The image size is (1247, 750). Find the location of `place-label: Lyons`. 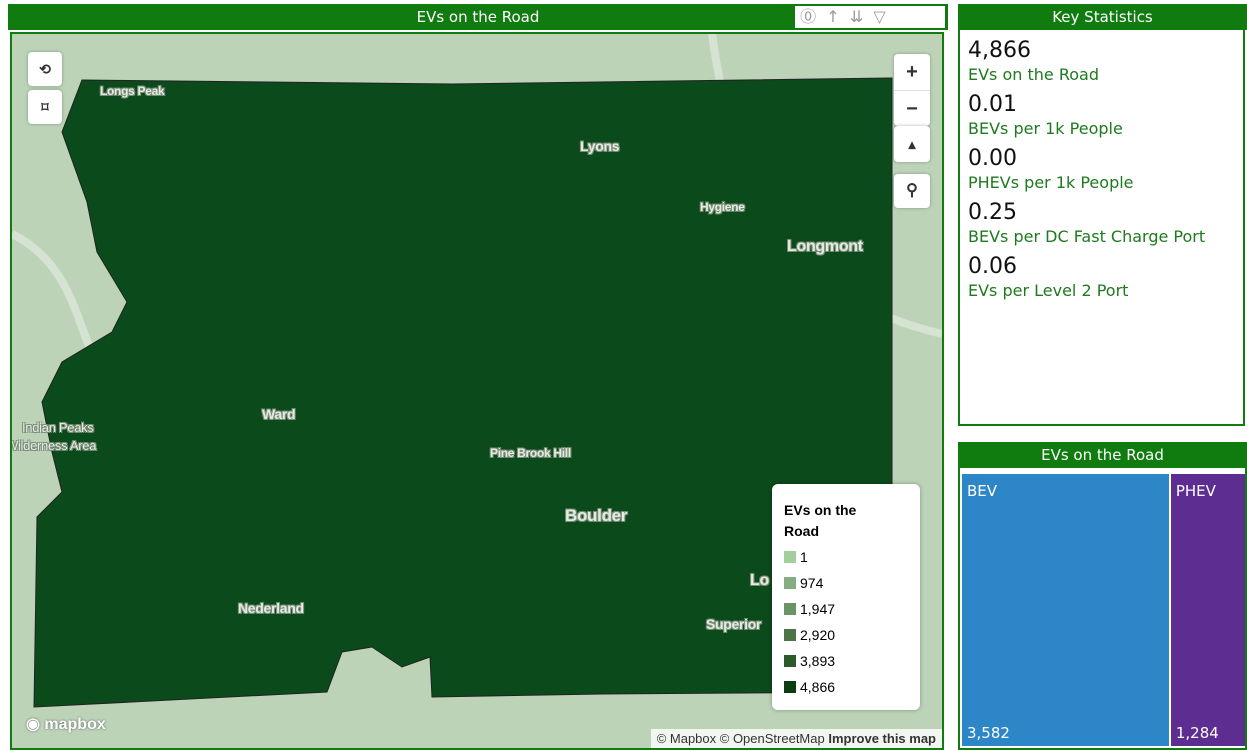

place-label: Lyons is located at coordinates (600, 146).